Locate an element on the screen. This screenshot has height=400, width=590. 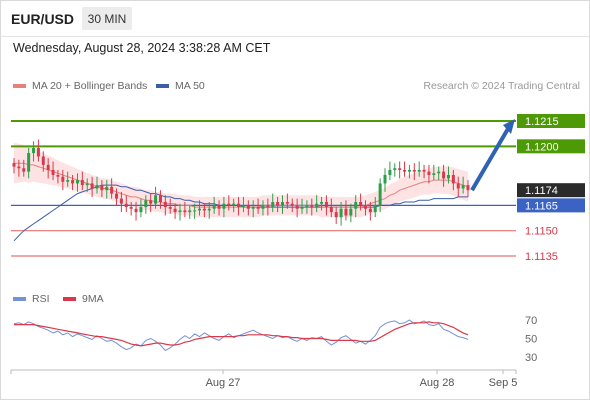
level-1.1135: 1.1135 is located at coordinates (284, 257).